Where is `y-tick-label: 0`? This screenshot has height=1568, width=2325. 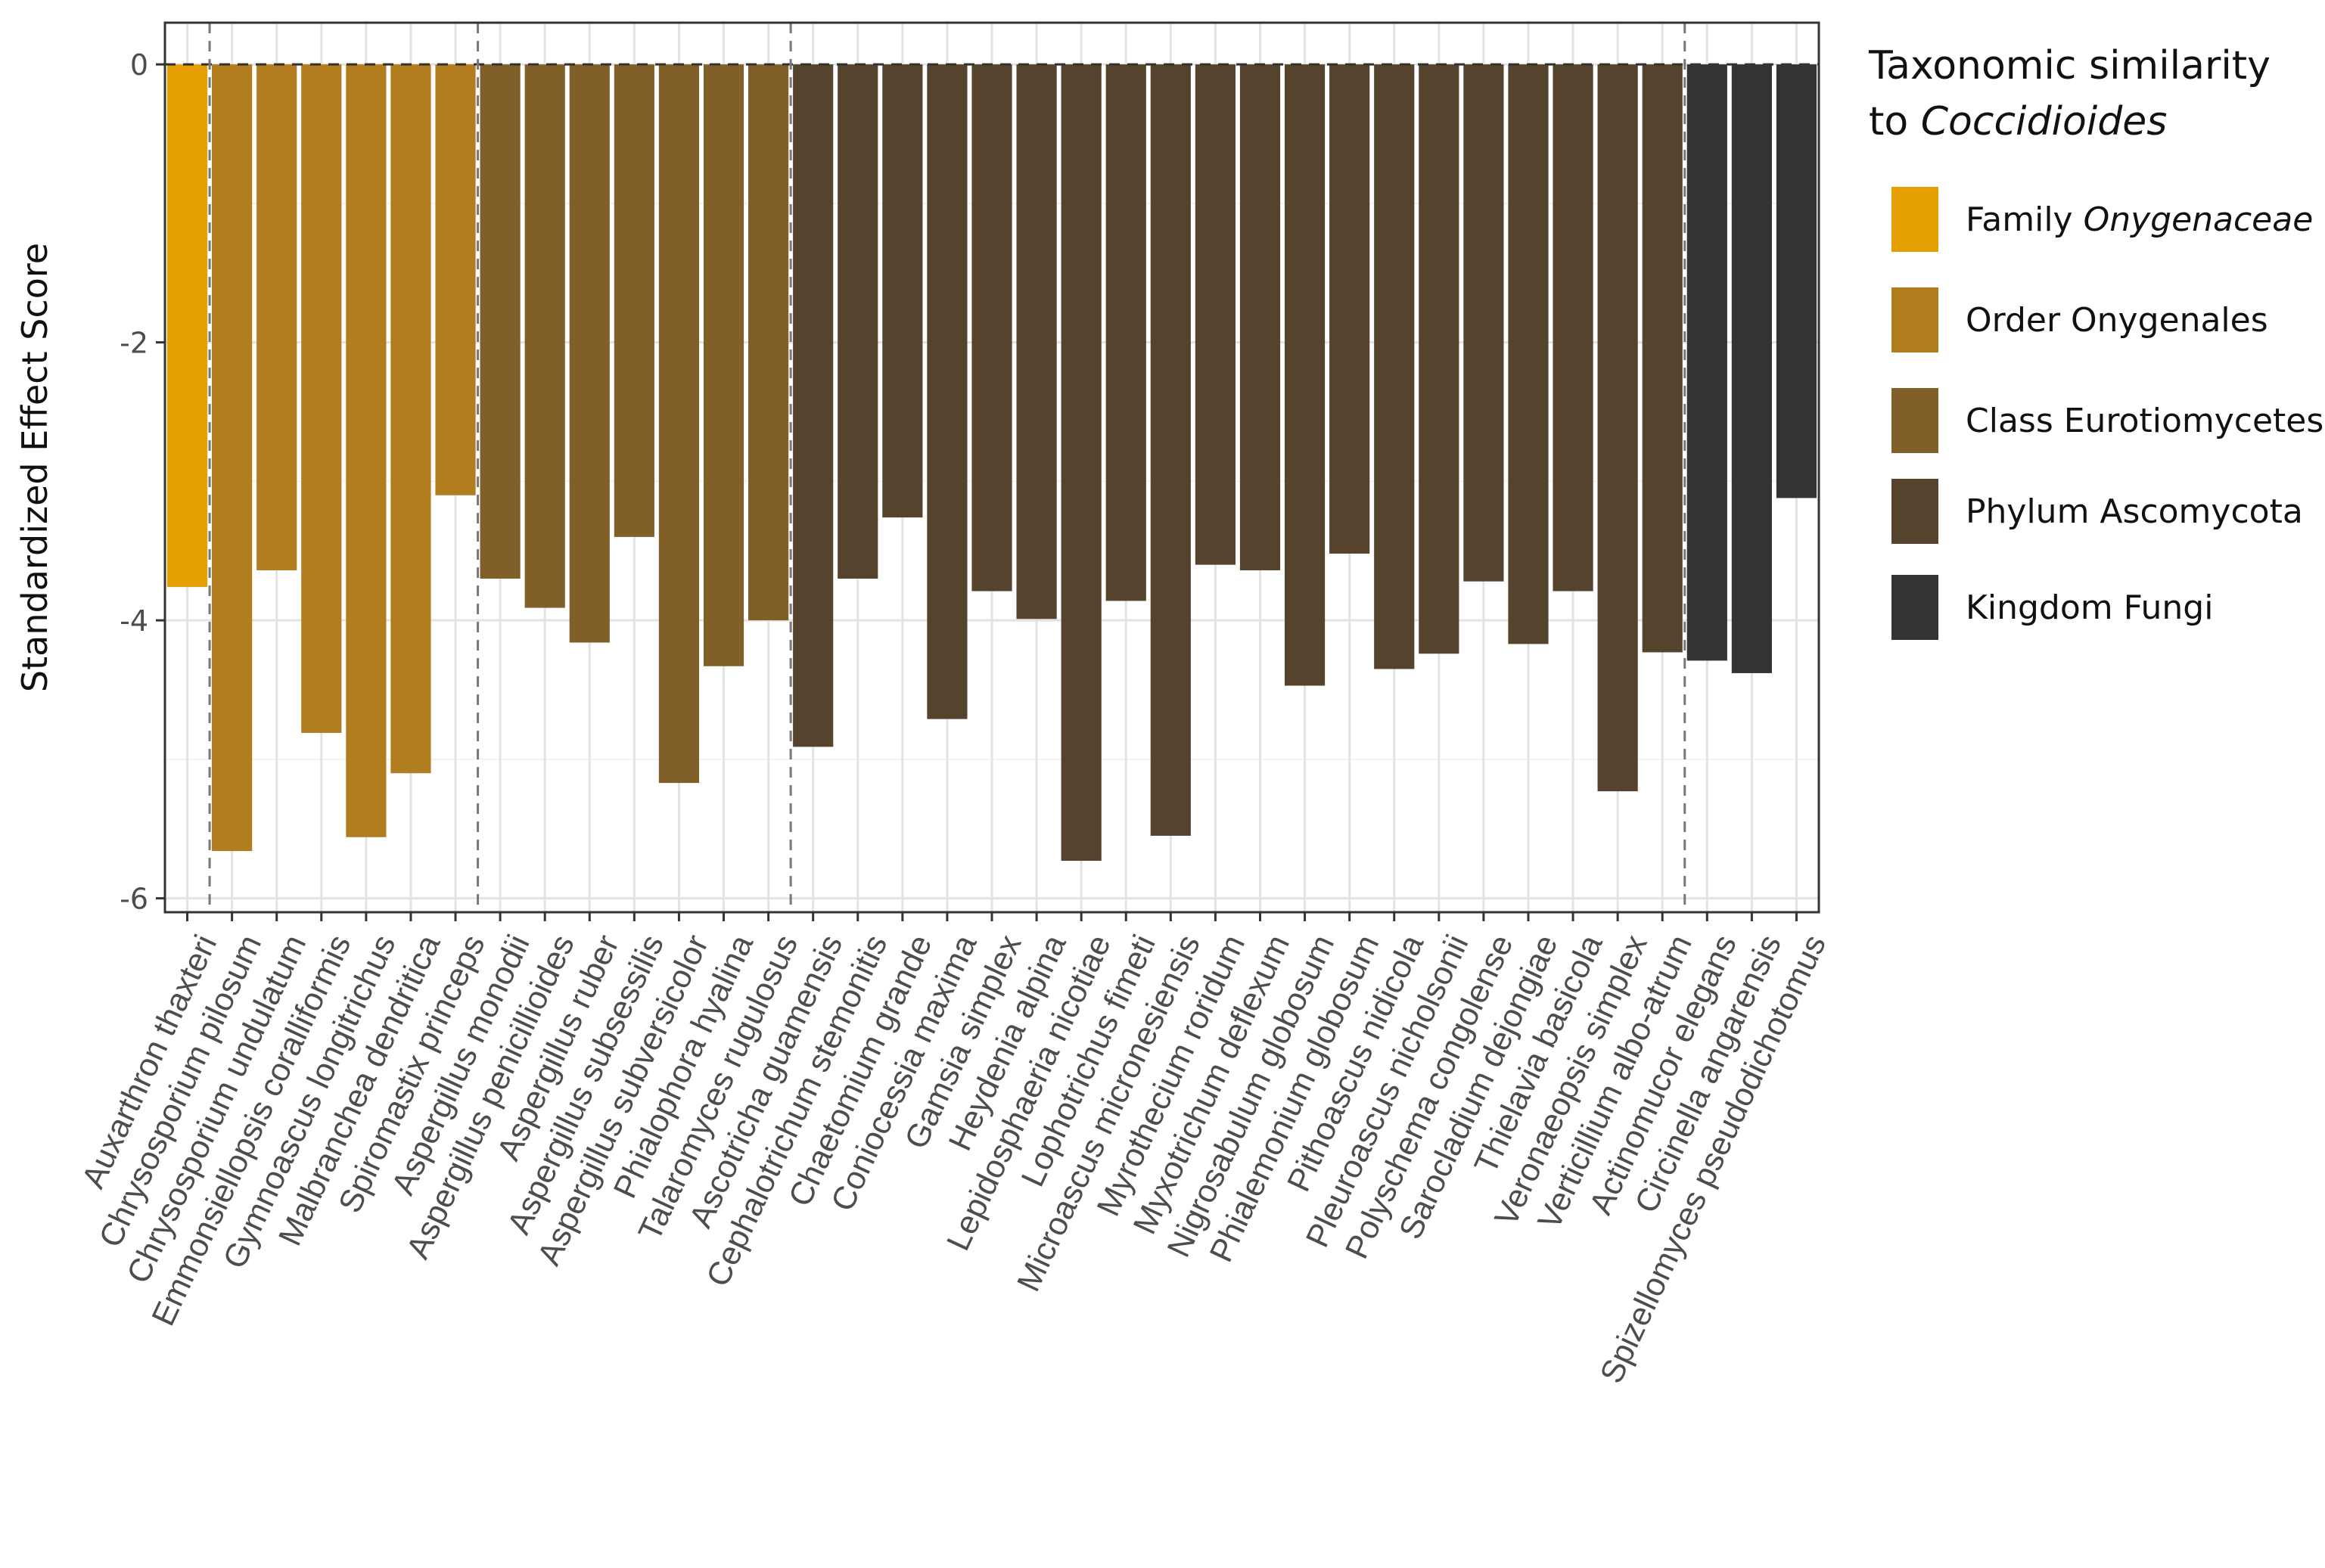
y-tick-label: 0 is located at coordinates (139, 65).